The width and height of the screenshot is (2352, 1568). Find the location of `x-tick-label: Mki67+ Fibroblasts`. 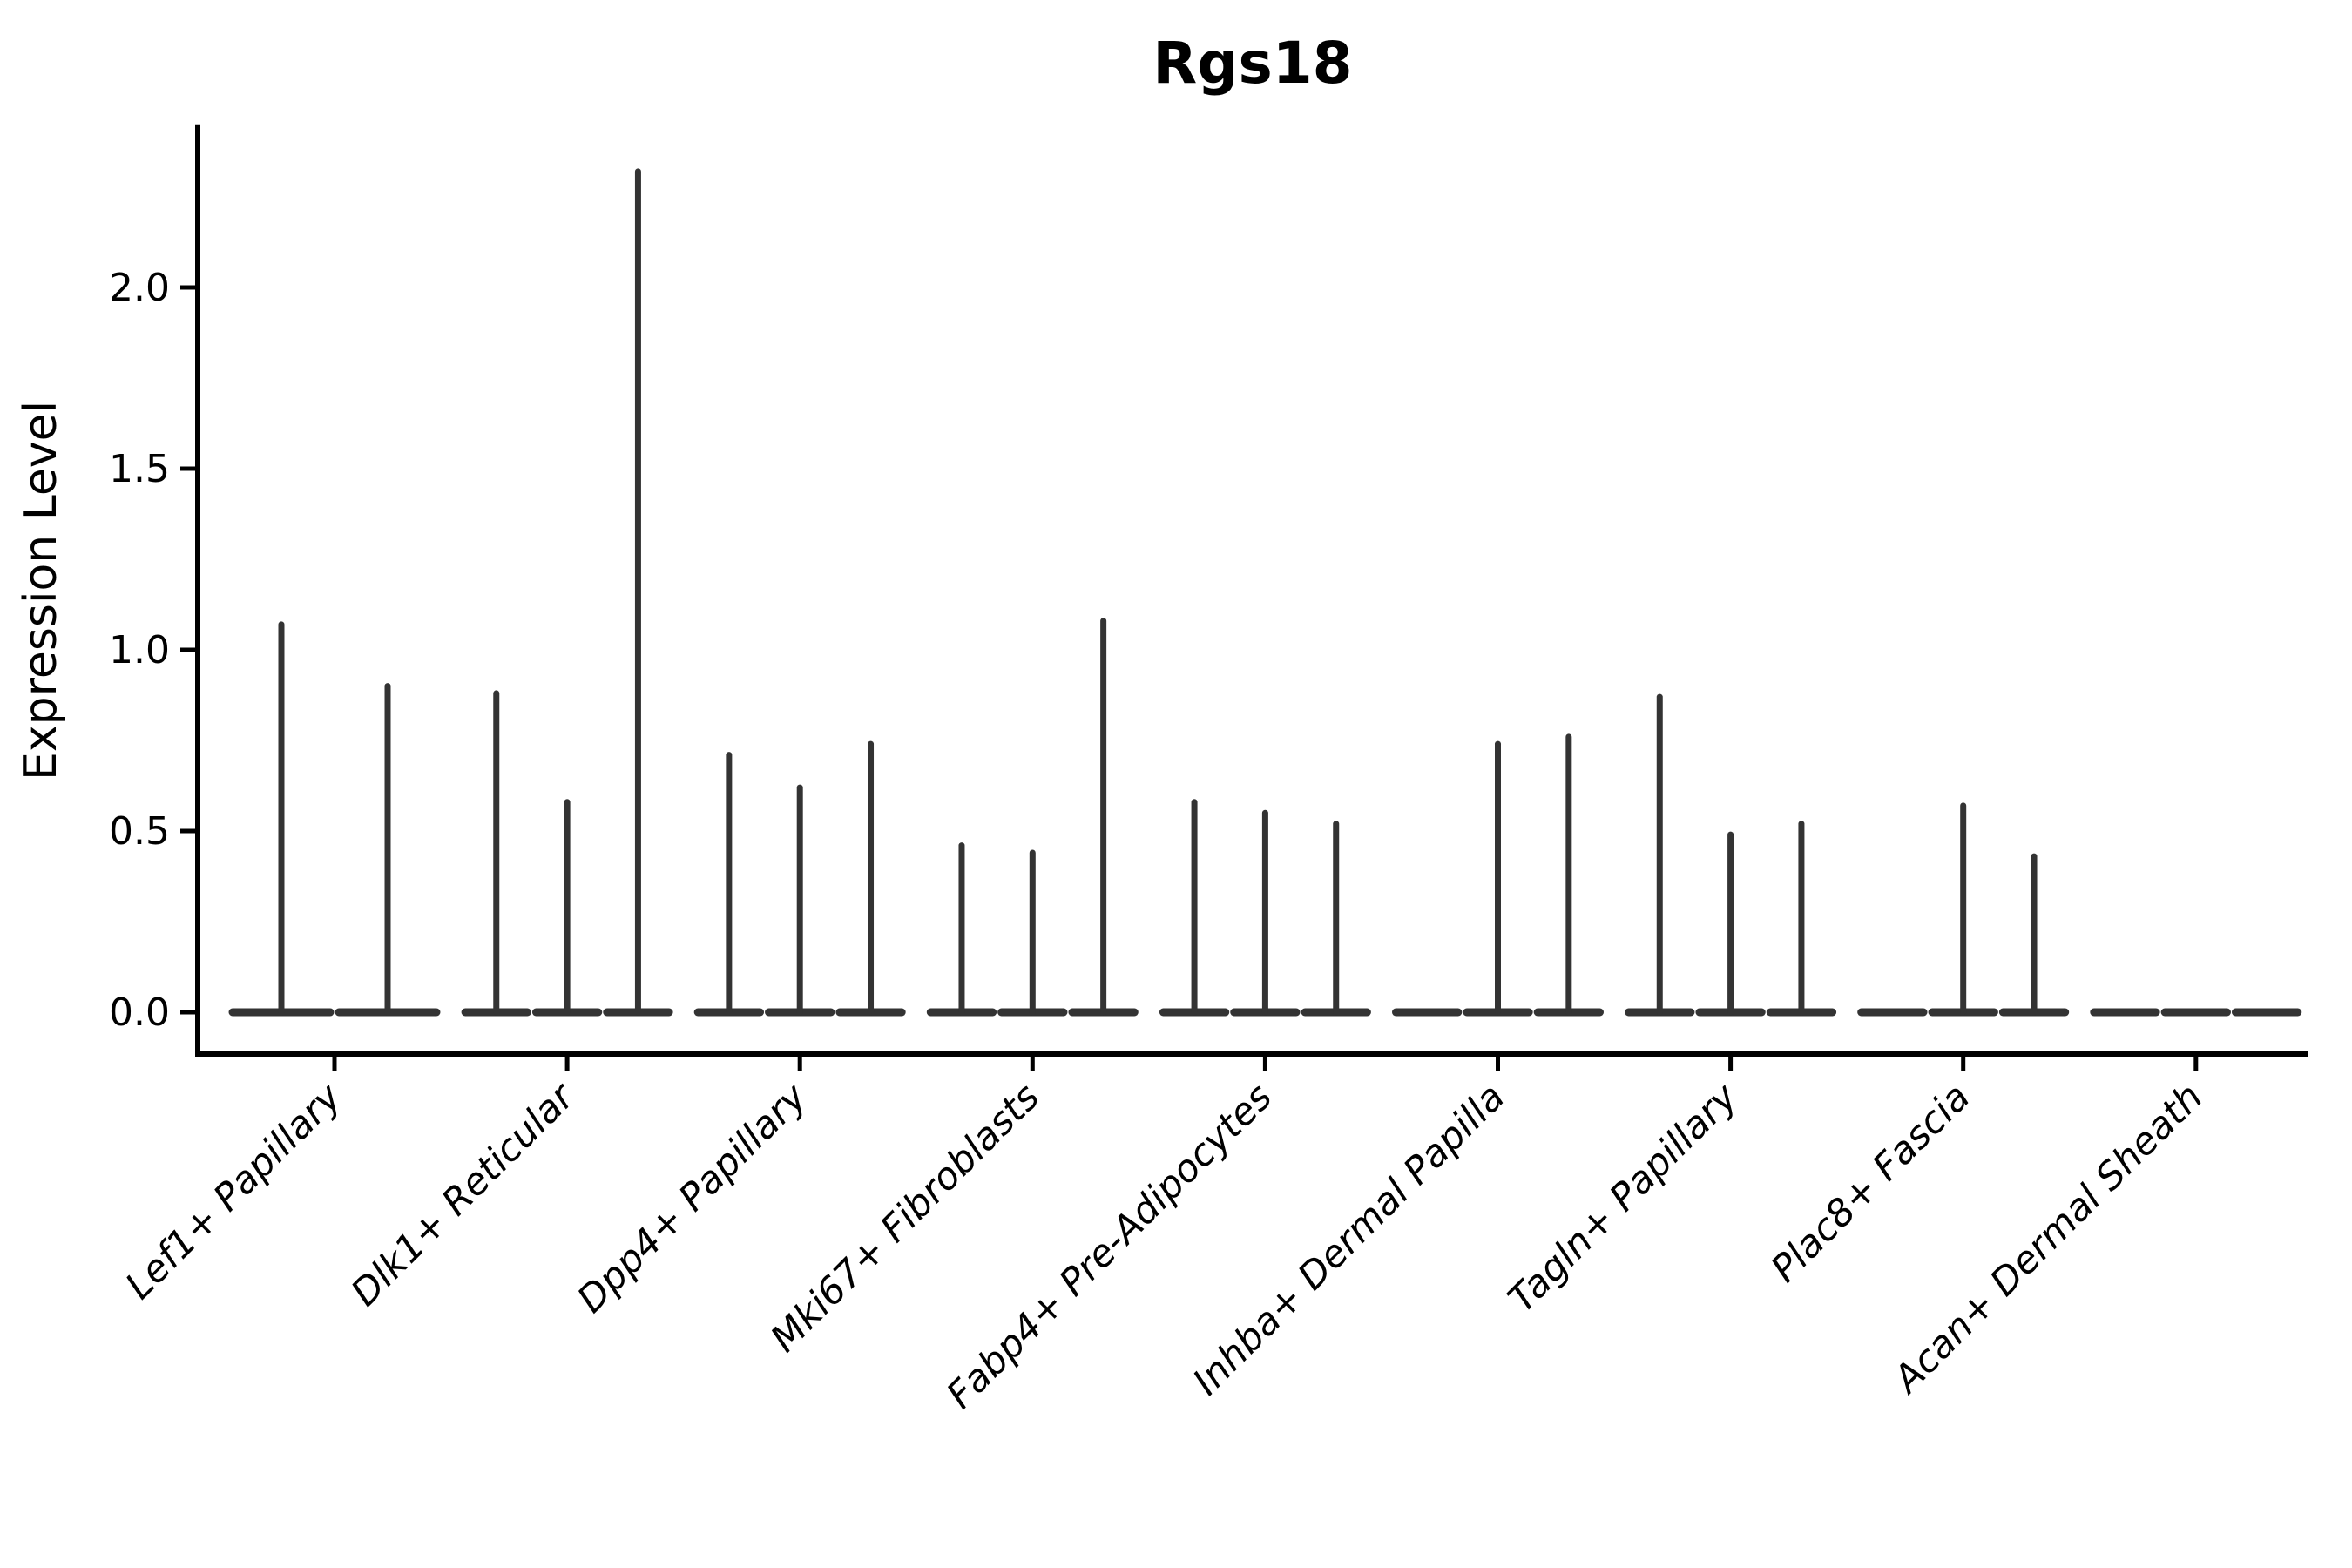

x-tick-label: Mki67+ Fibroblasts is located at coordinates (905, 1218).